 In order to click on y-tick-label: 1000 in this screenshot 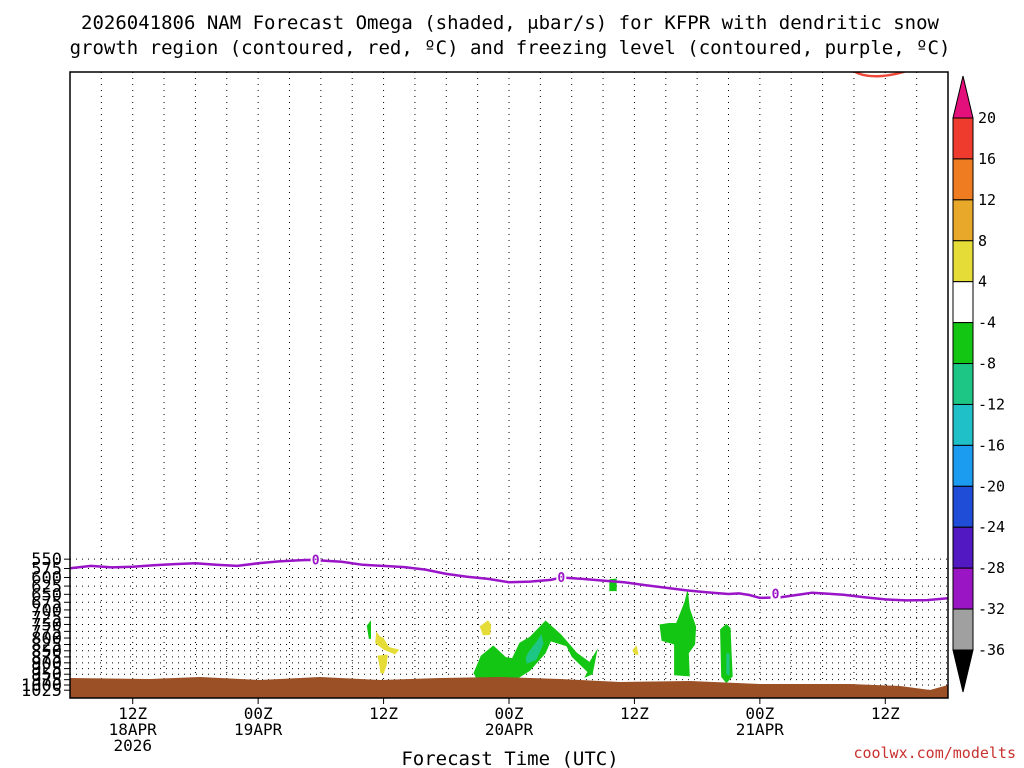, I will do `click(41, 686)`.